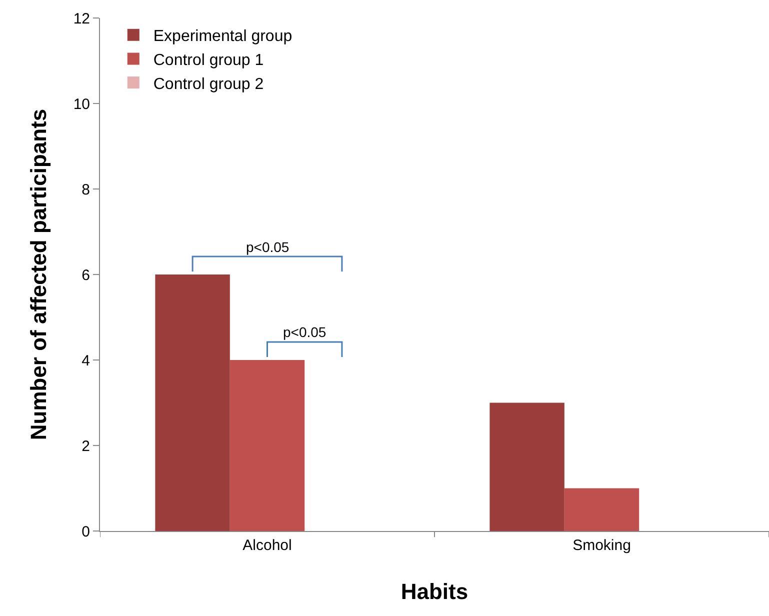  What do you see at coordinates (86, 446) in the screenshot?
I see `y-tick-label: 2` at bounding box center [86, 446].